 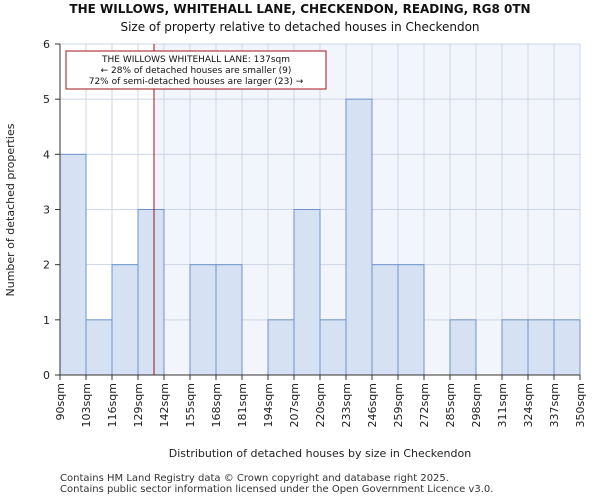 I want to click on y-tick-label: 5, so click(x=46, y=99).